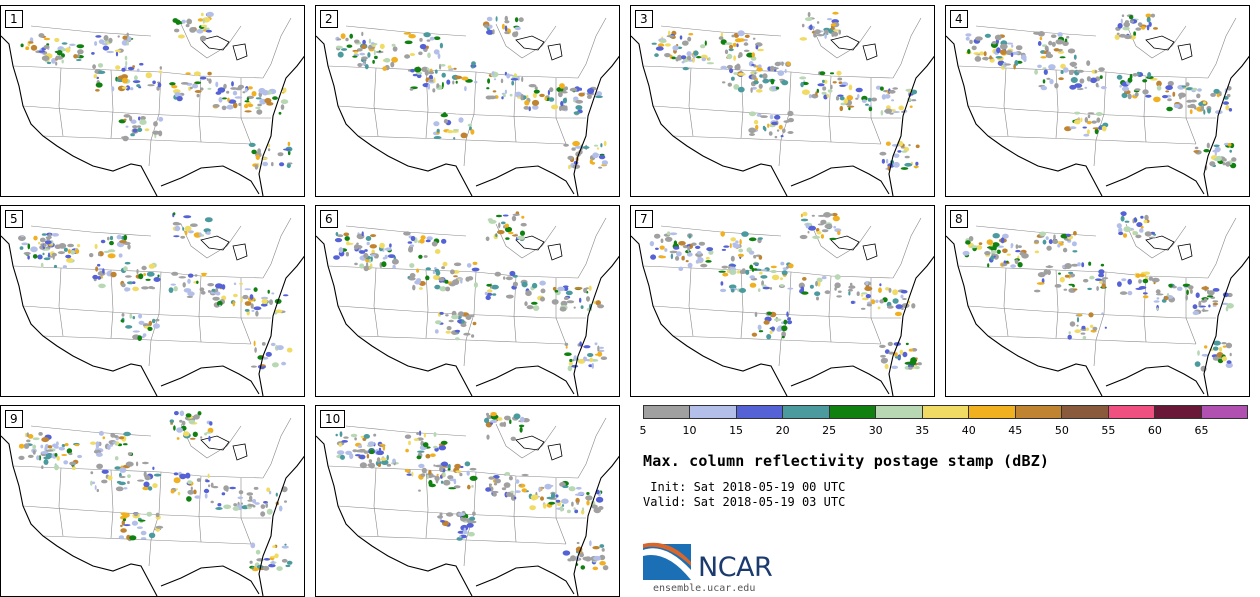 The height and width of the screenshot is (597, 1260). Describe the element at coordinates (944, 431) in the screenshot. I see `colorbar-tick-labels: 5 10 15 20 25 30 35 40 45 50 55 60 65` at that location.